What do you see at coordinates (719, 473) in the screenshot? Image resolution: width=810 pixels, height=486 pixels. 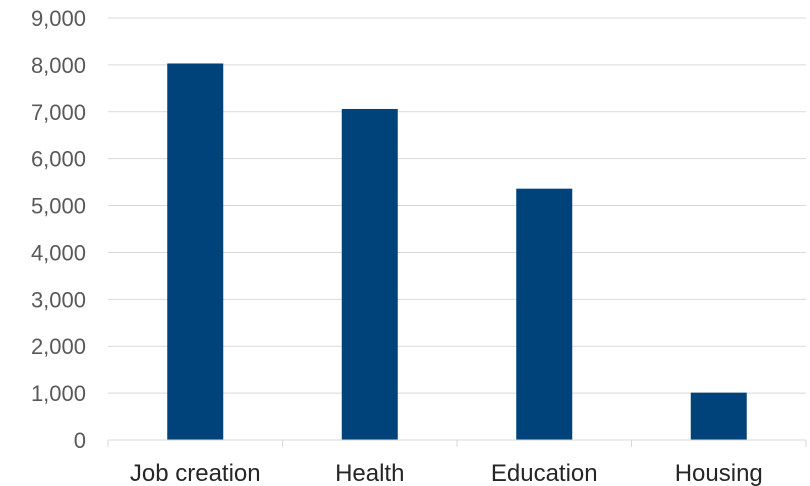 I see `x-category-label: Housing` at bounding box center [719, 473].